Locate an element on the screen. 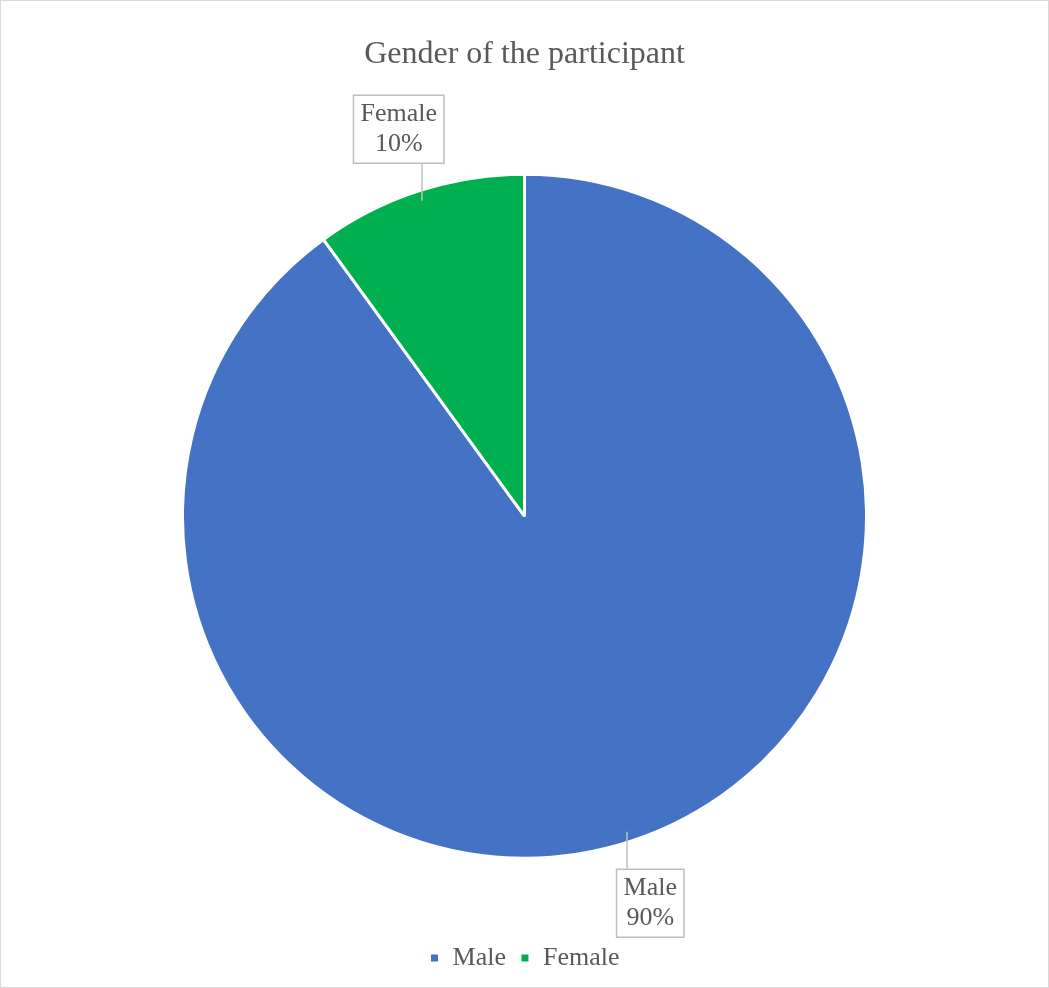 The height and width of the screenshot is (988, 1049). legend-label: Female is located at coordinates (581, 956).